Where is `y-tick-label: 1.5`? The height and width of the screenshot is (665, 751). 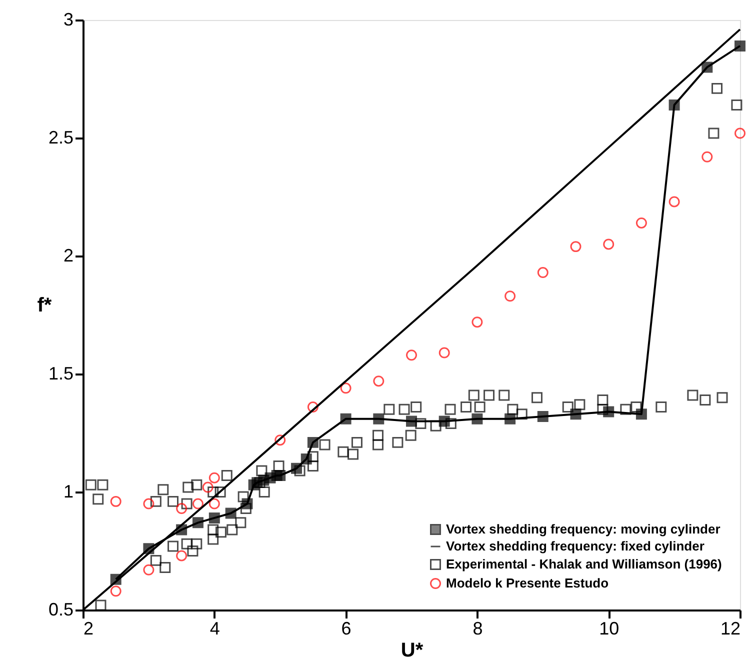 y-tick-label: 1.5 is located at coordinates (61, 374).